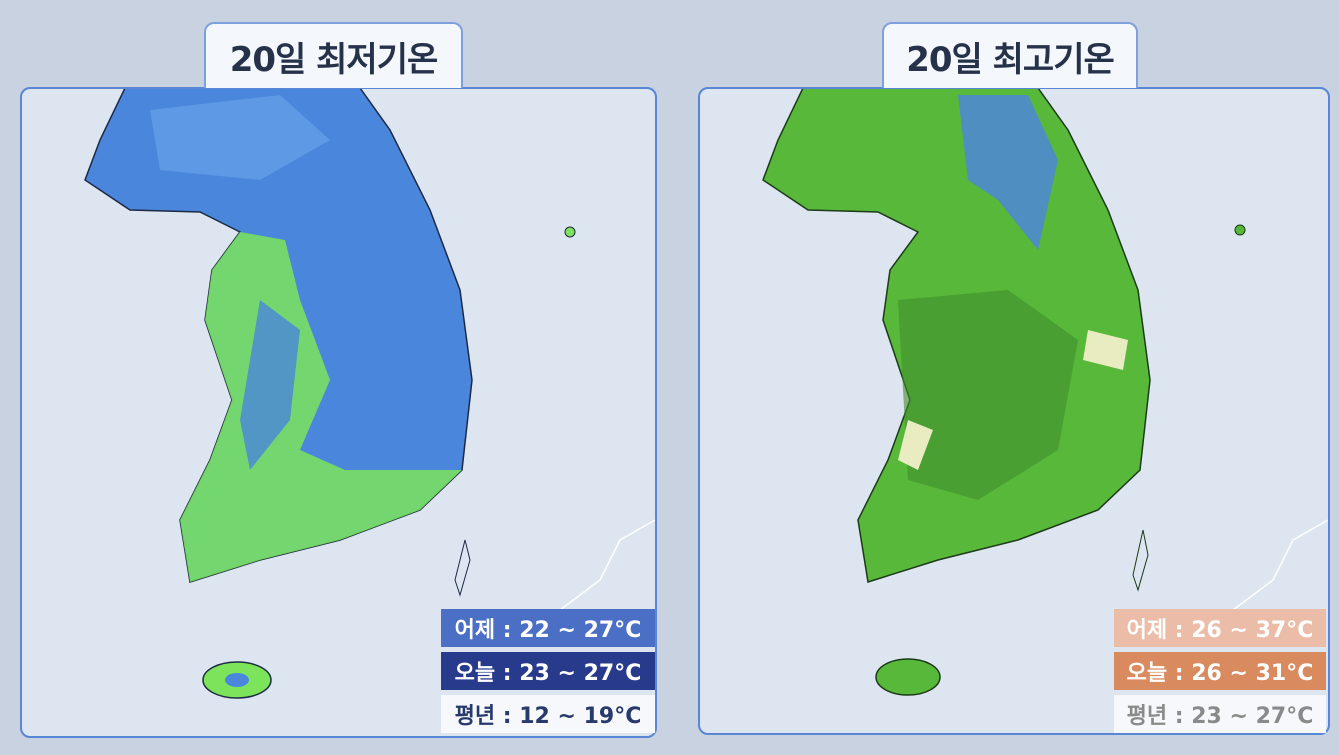 The height and width of the screenshot is (755, 1339). I want to click on info-row: 오늘 : 23 ~ 27°C, so click(548, 671).